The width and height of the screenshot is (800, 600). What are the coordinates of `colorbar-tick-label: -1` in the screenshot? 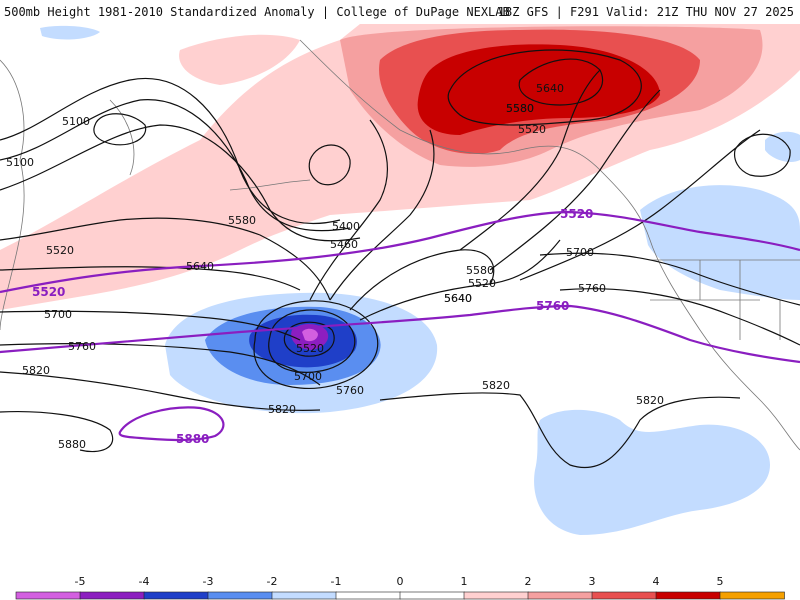 It's located at (336, 581).